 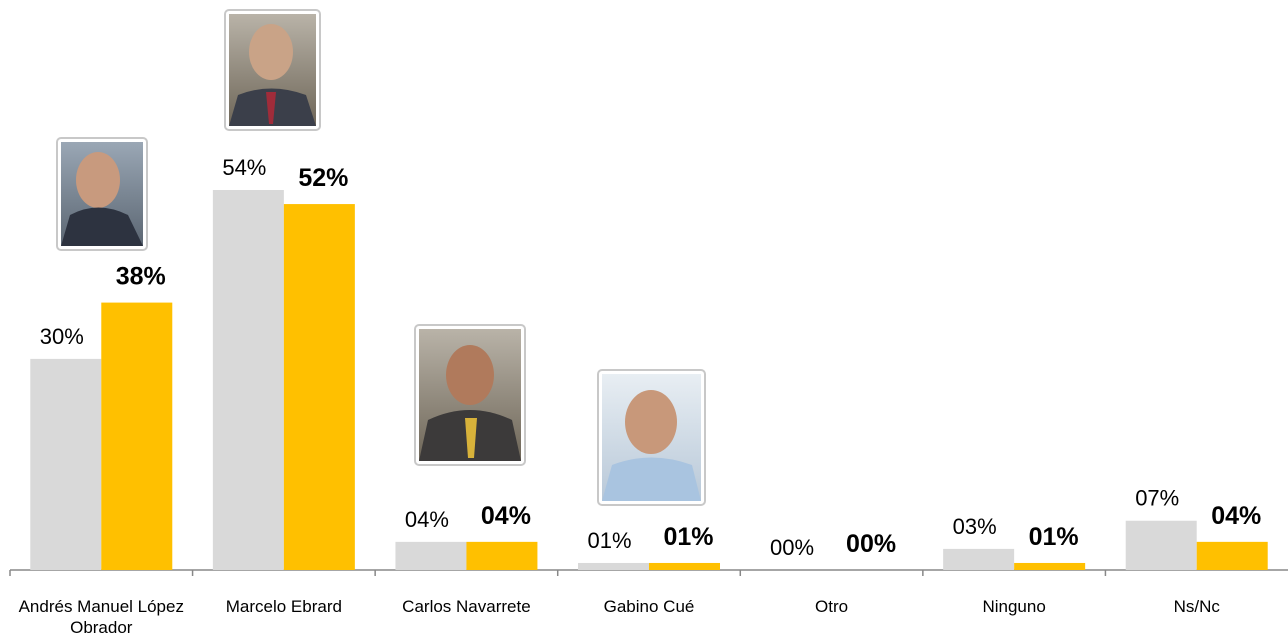 I want to click on x-tick-label: Otro, so click(x=832, y=606).